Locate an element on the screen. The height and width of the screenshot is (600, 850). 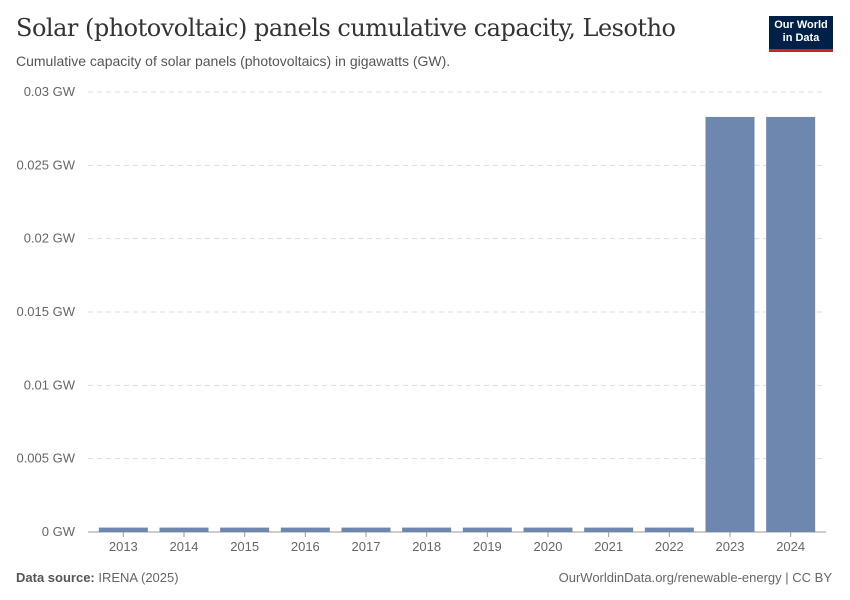
y-tick-label: 0 GW is located at coordinates (59, 531).